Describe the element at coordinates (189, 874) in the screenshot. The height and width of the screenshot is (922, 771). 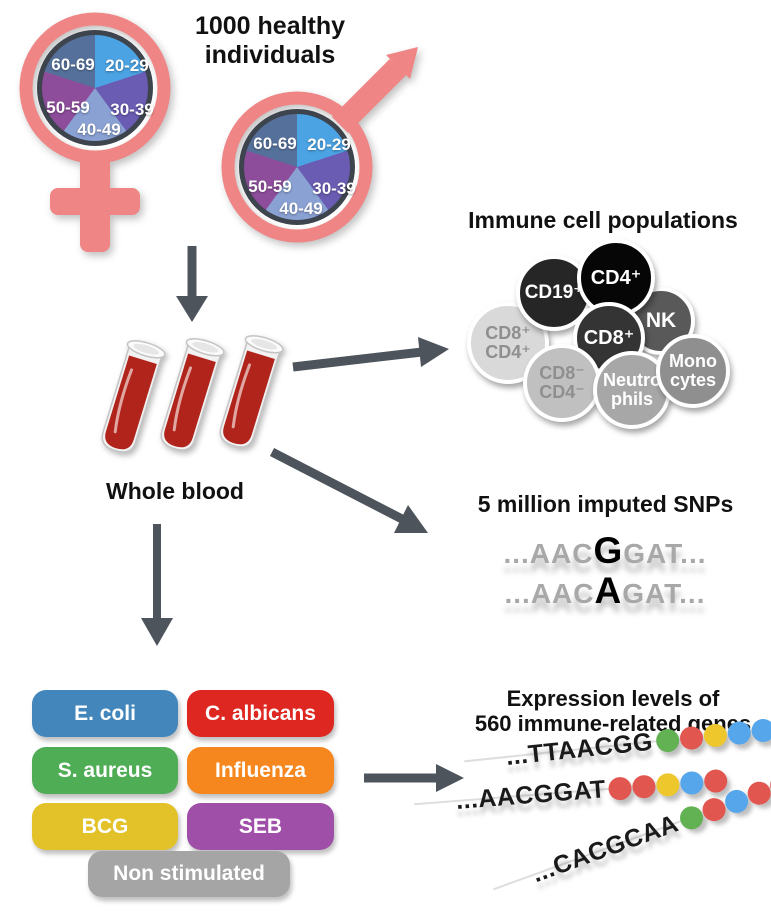
I see `stimulus-pill-nonstimulated: Non stimulated` at that location.